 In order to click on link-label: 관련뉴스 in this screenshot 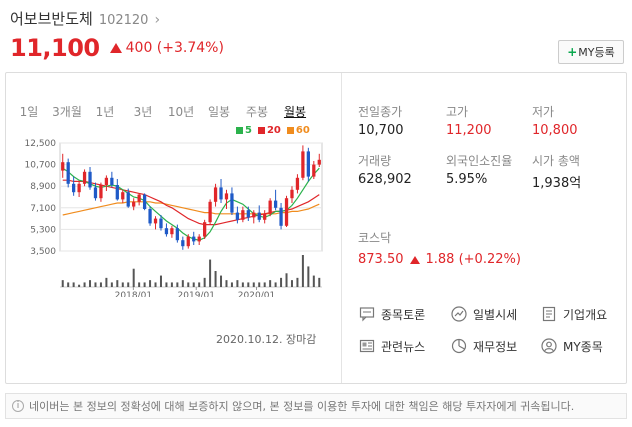, I will do `click(403, 346)`.